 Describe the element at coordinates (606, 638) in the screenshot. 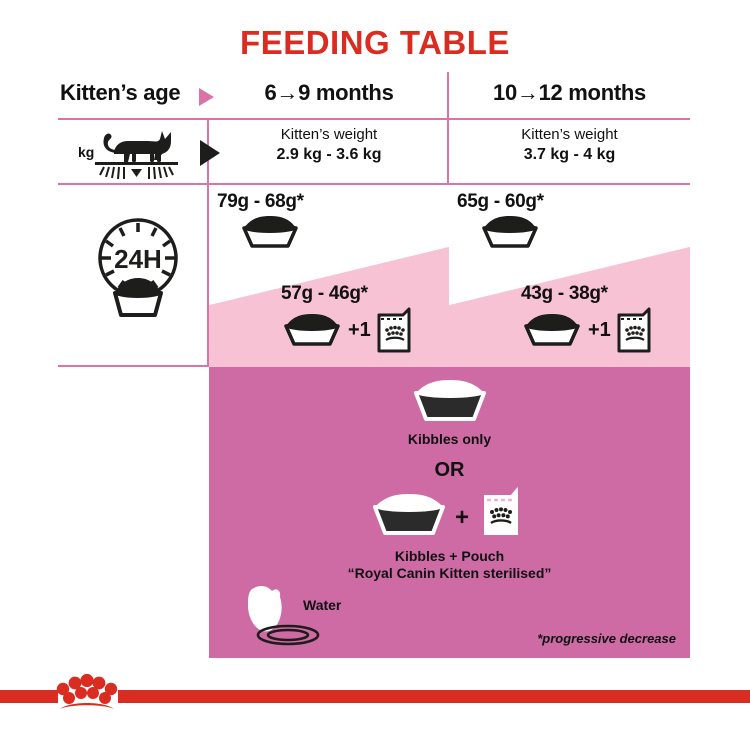

I see `footnote-progressive-decrease: *progressive decrease` at that location.